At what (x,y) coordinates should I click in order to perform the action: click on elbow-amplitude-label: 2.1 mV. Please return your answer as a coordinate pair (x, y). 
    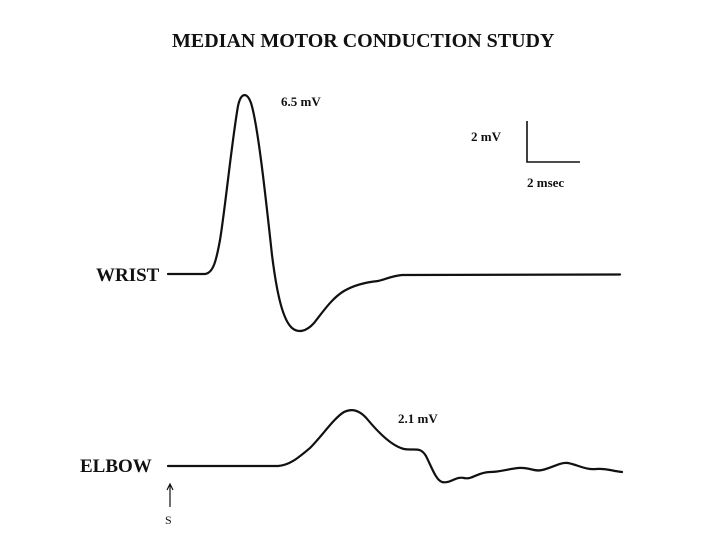
    Looking at the image, I should click on (418, 418).